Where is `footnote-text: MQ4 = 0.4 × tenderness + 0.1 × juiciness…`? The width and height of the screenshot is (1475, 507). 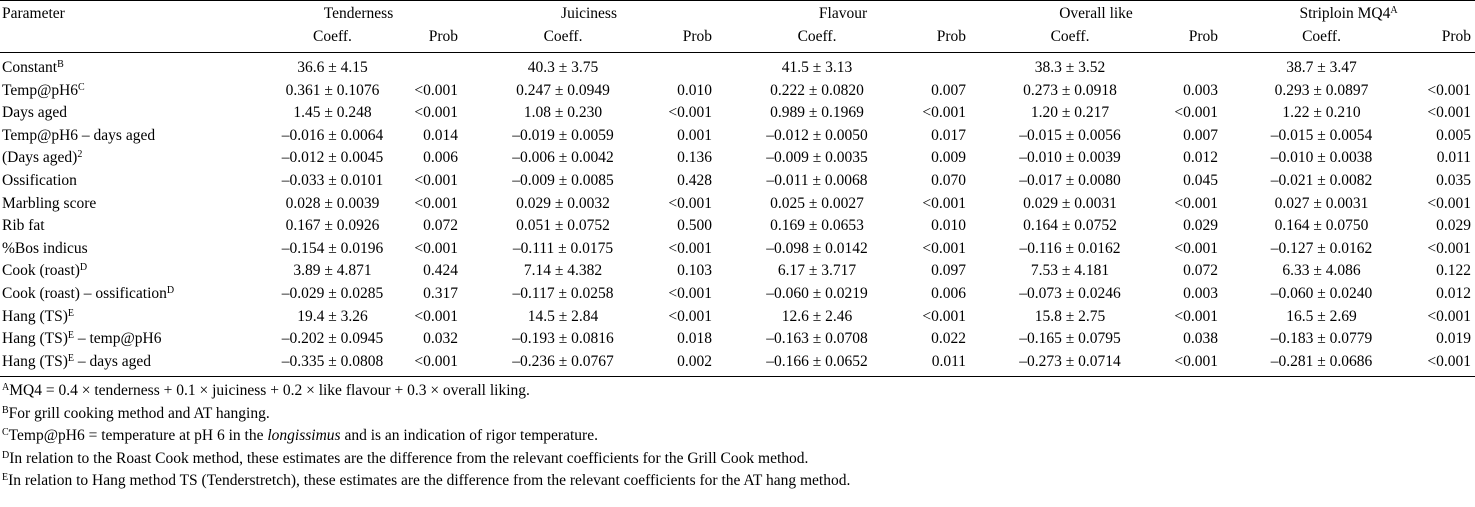 footnote-text: MQ4 = 0.4 × tenderness + 0.1 × juiciness… is located at coordinates (269, 391).